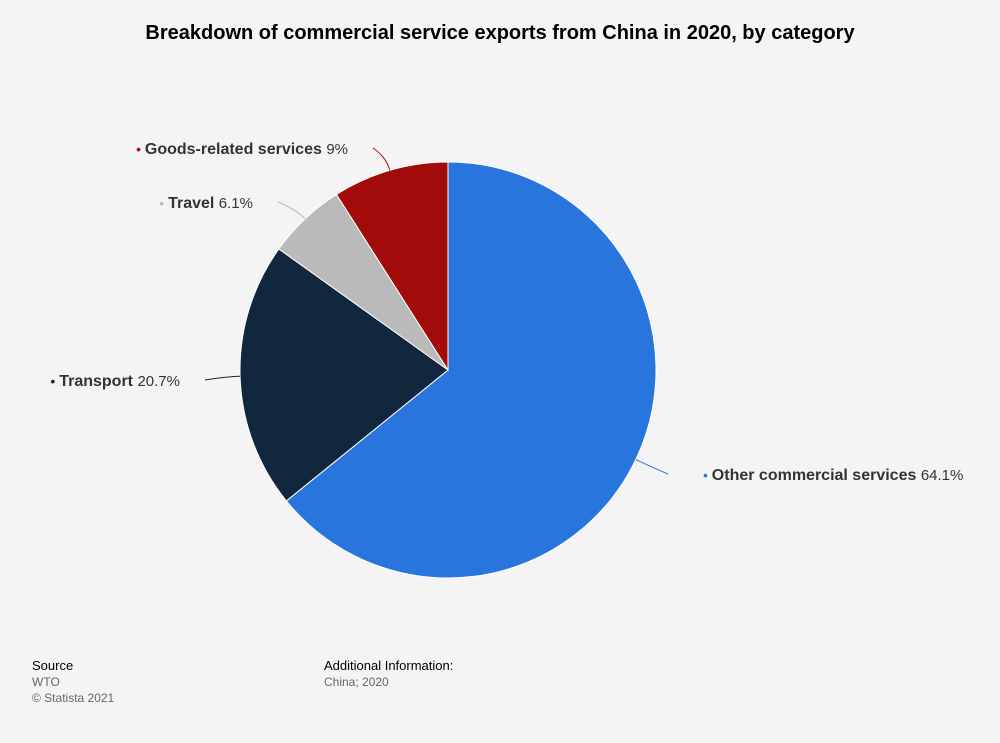 The width and height of the screenshot is (1000, 743). What do you see at coordinates (222, 378) in the screenshot?
I see `leader-line-transport` at bounding box center [222, 378].